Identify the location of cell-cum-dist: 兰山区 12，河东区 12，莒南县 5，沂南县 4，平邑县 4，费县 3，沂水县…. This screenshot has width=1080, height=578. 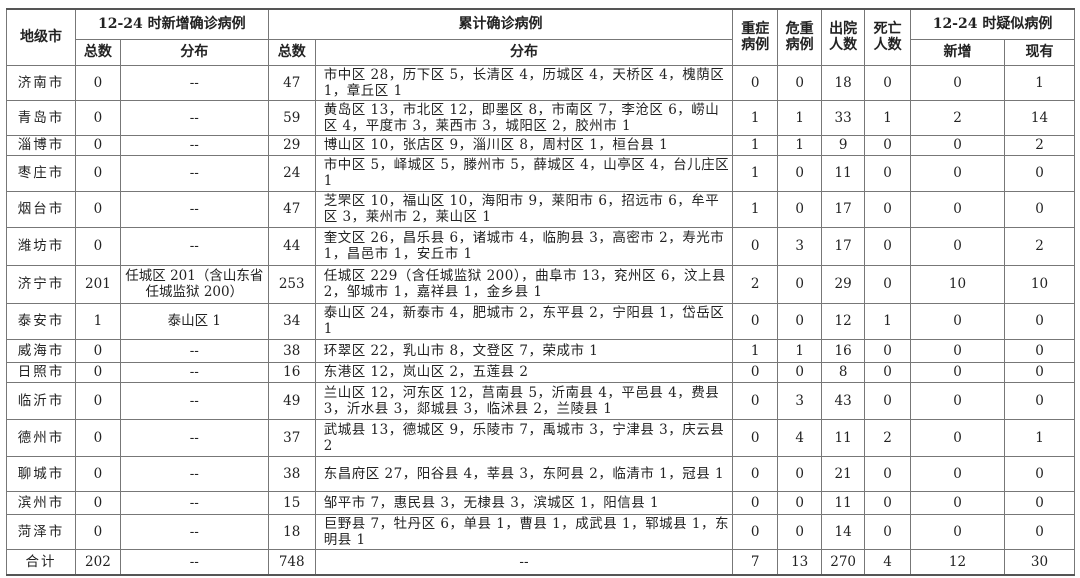
(524, 400).